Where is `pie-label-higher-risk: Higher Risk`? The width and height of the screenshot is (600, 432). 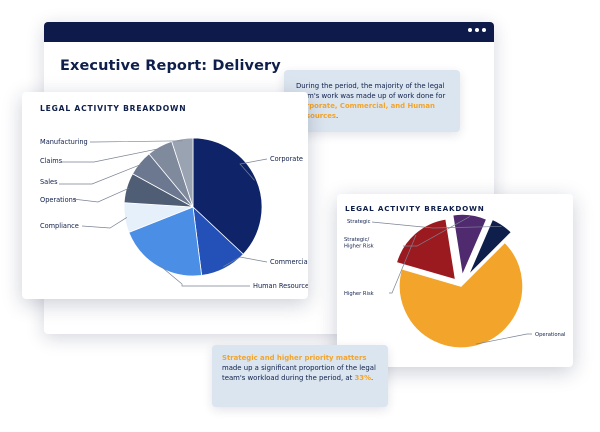
pie-label-higher-risk: Higher Risk is located at coordinates (359, 294).